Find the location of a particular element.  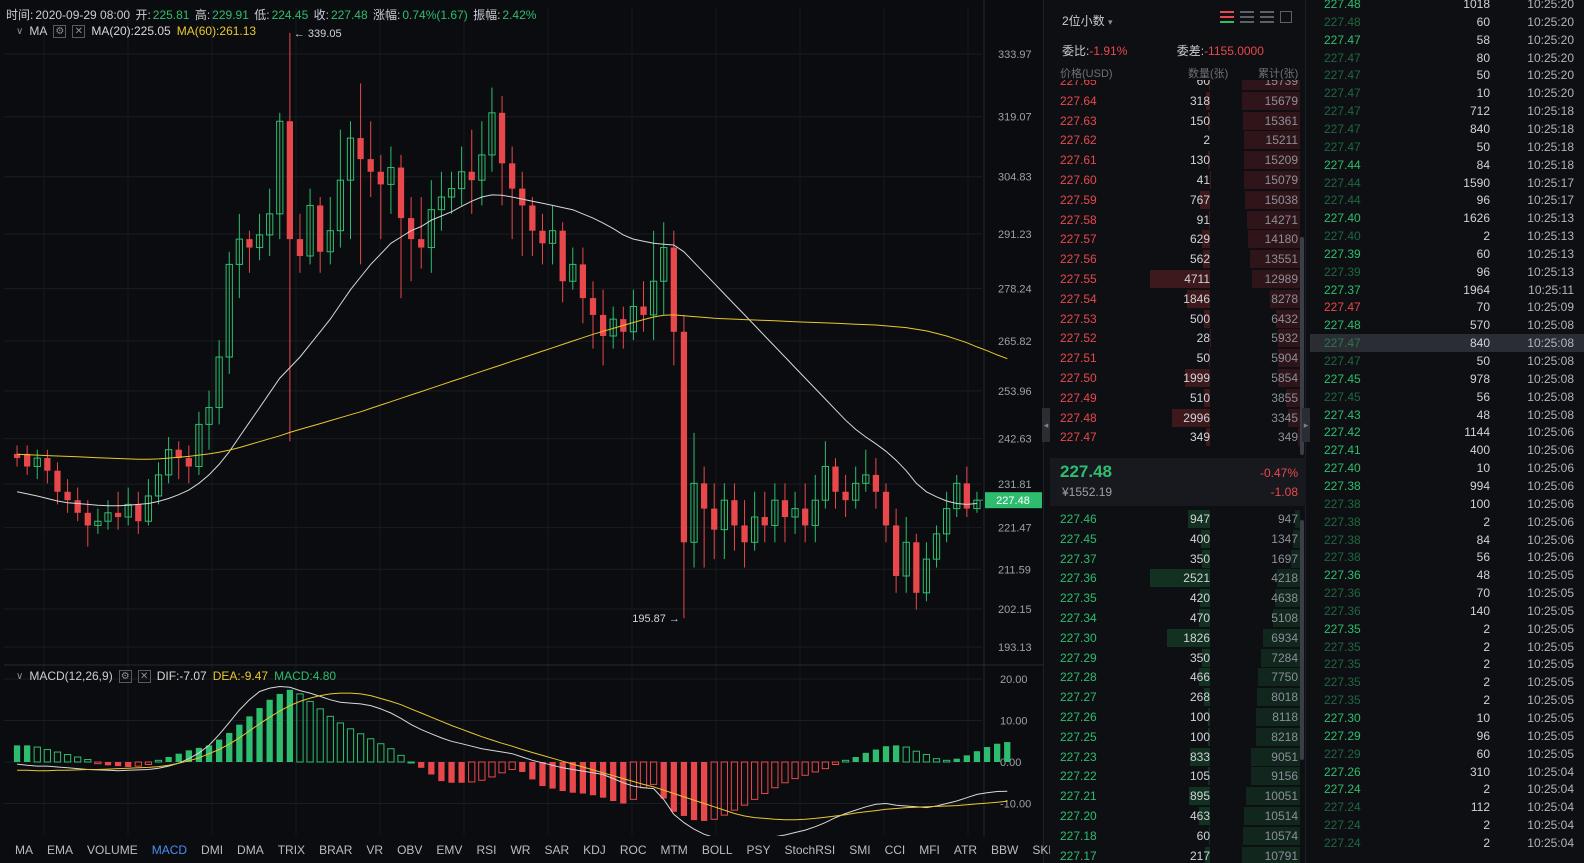

bid-row: 227.36 2521 4218 is located at coordinates (1178, 578).